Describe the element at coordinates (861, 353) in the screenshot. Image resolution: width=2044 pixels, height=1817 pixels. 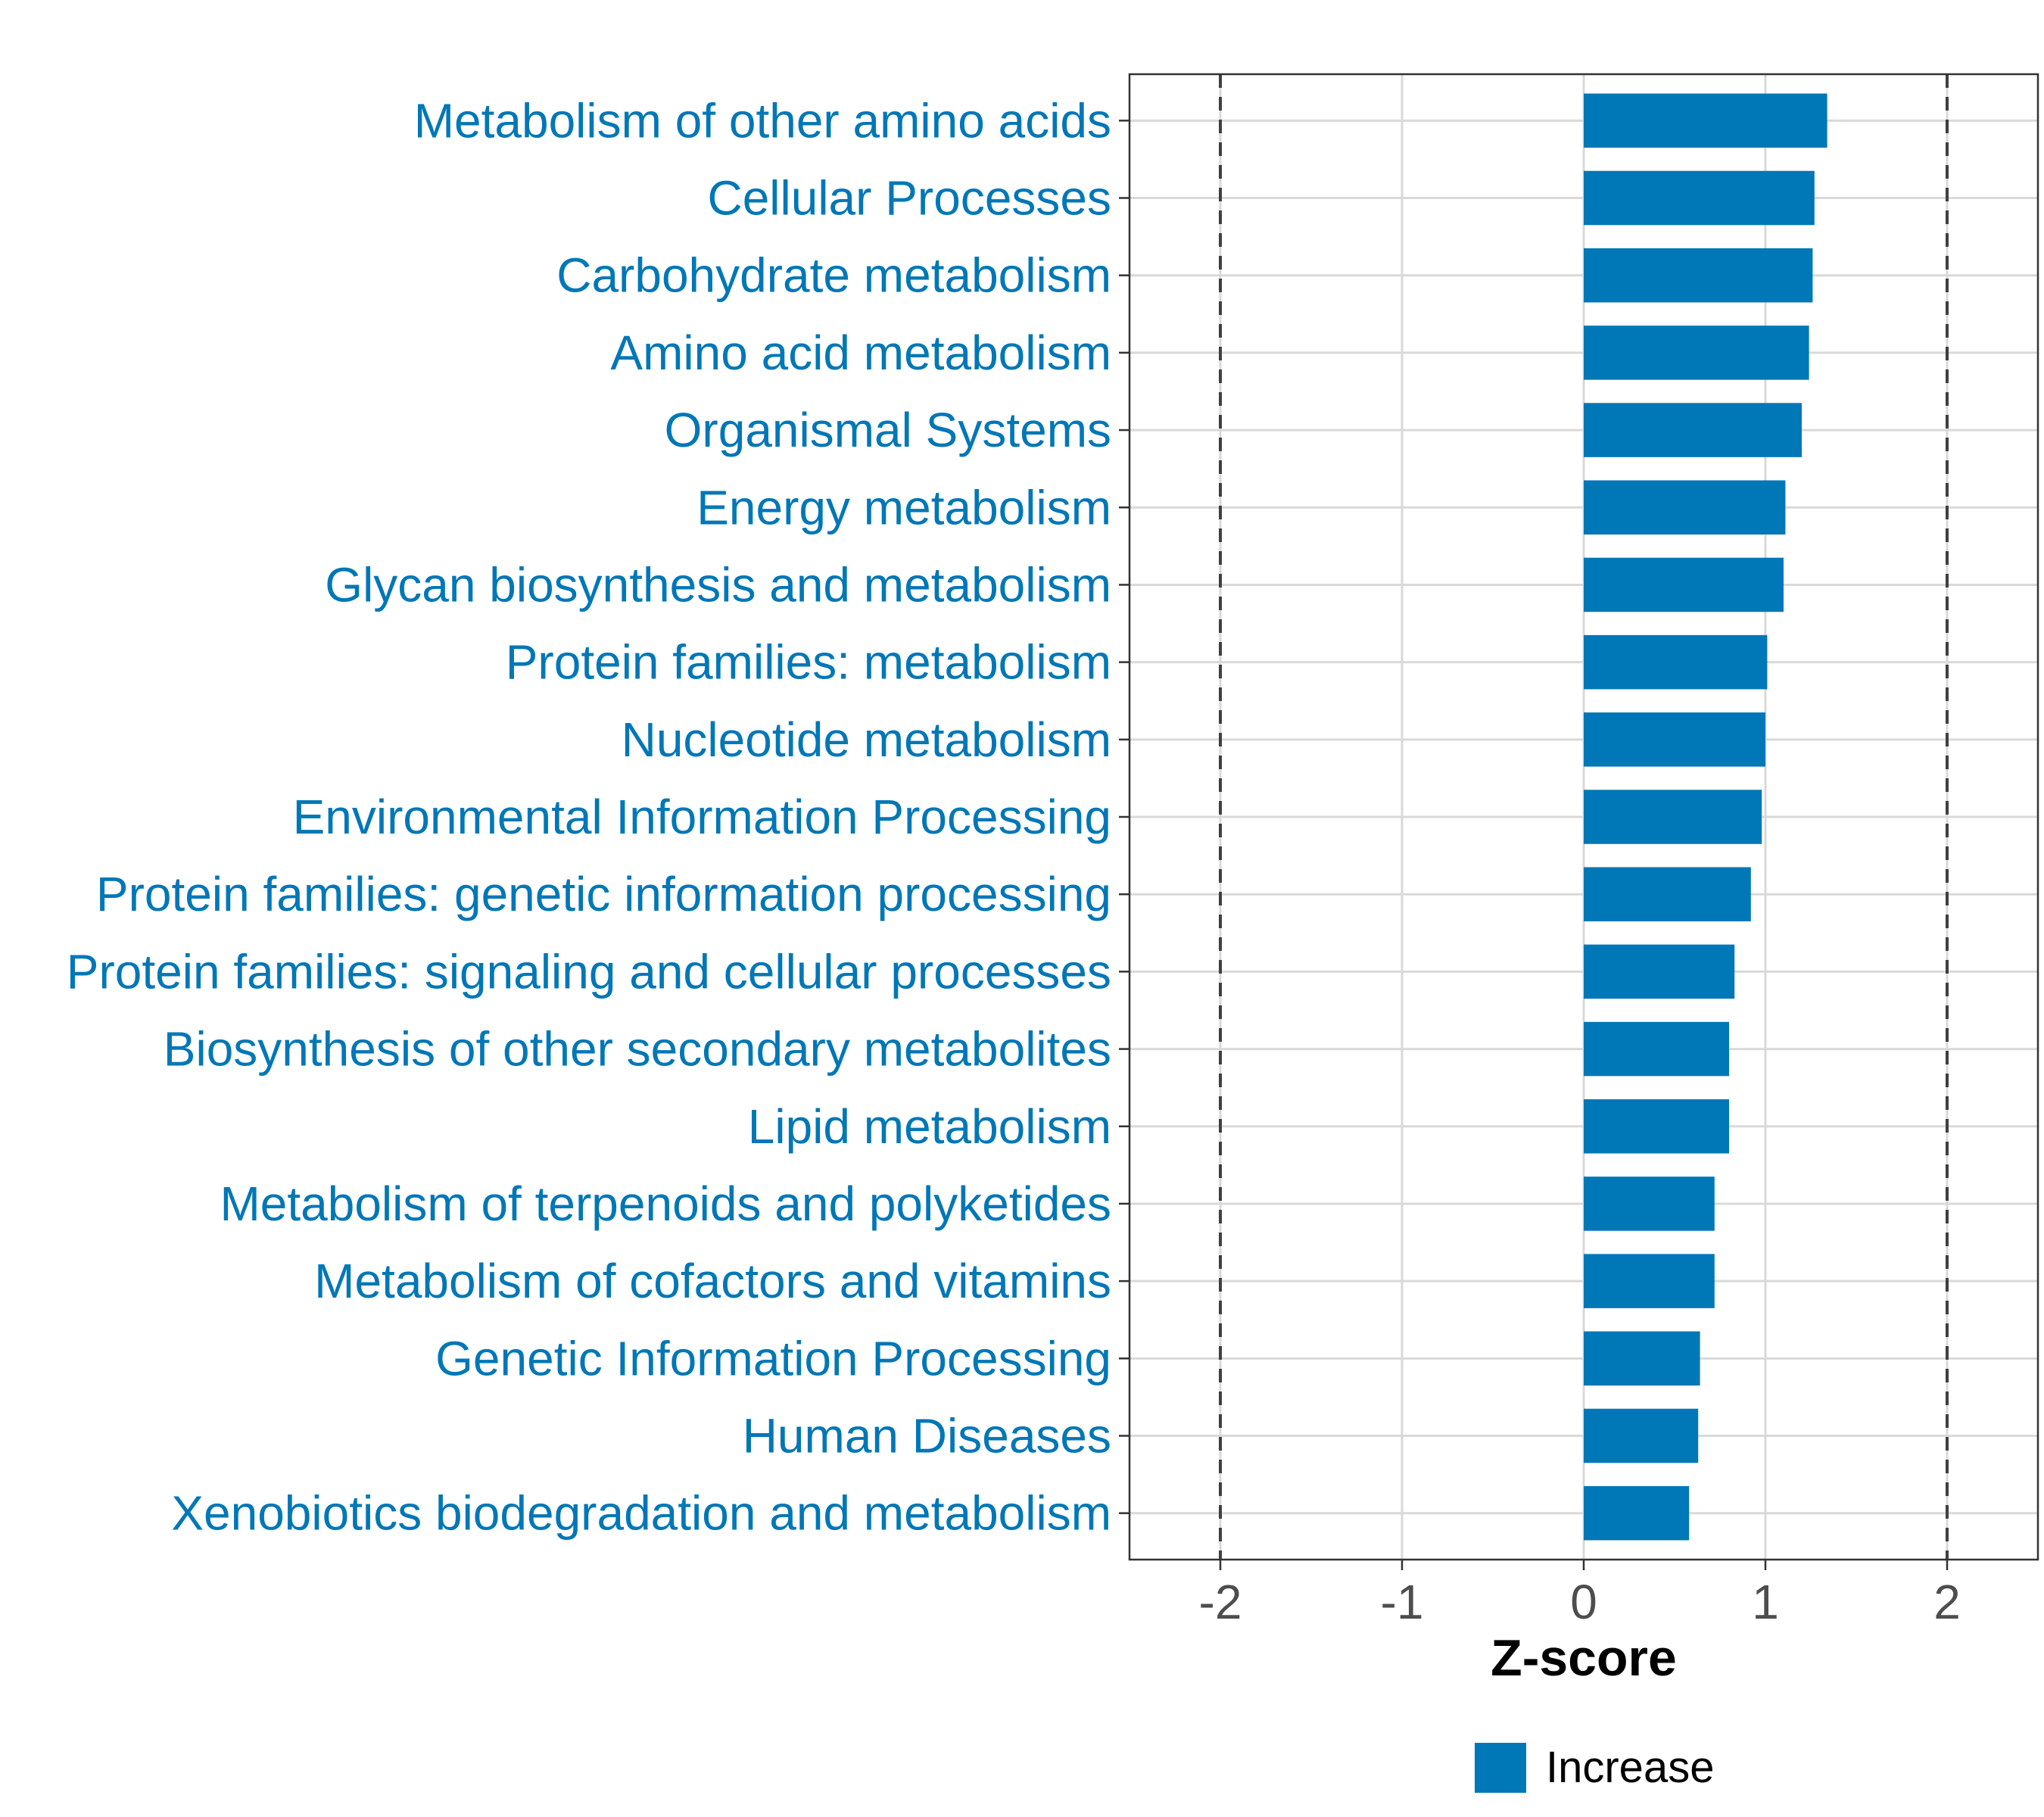
I see `category-label: Amino acid metabolism` at that location.